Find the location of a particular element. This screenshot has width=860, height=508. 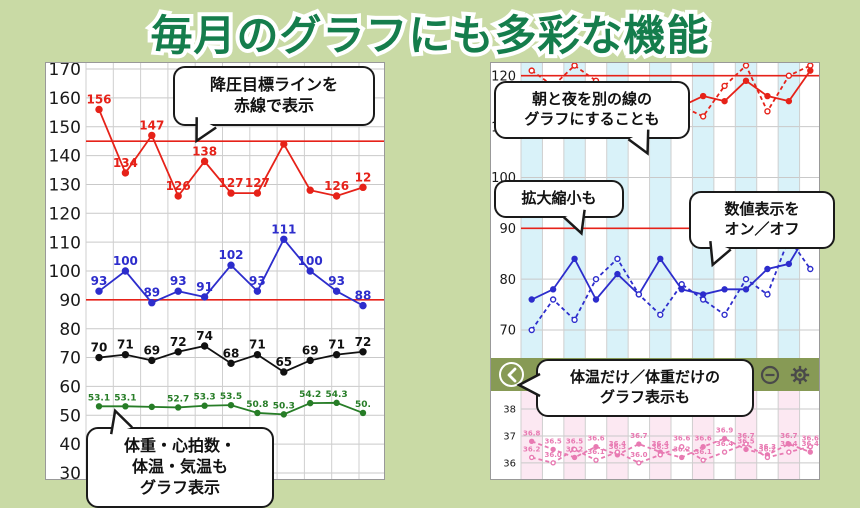

svg-text: 170 is located at coordinates (65, 71).